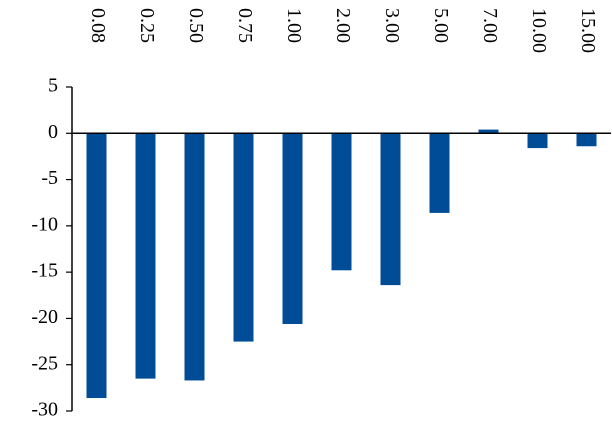  Describe the element at coordinates (588, 30) in the screenshot. I see `x-tick-label: 15.00` at that location.